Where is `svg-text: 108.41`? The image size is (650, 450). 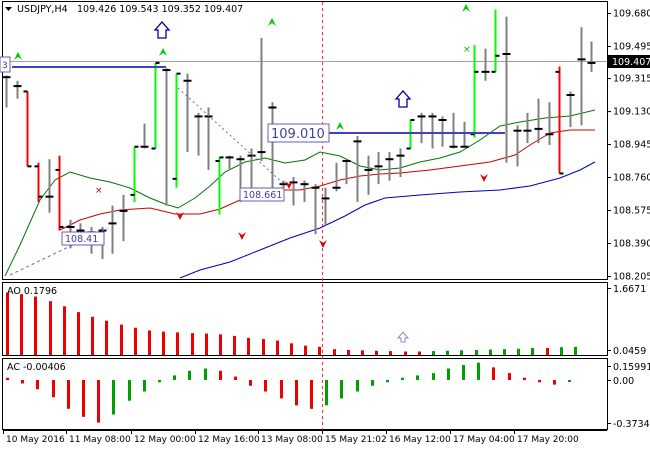 svg-text: 108.41 is located at coordinates (81, 239).